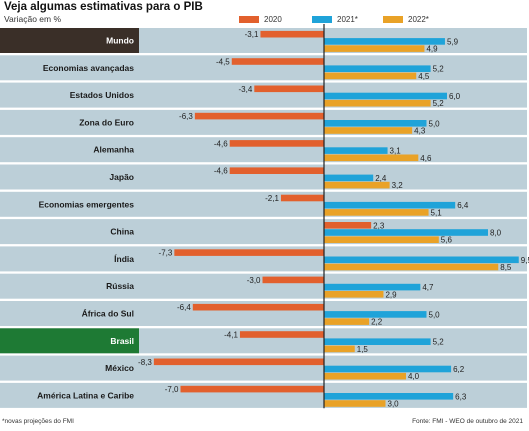 Image resolution: width=529 pixels, height=431 pixels. I want to click on chart-title: Veja algumas estimativas para o PIB, so click(103, 7).